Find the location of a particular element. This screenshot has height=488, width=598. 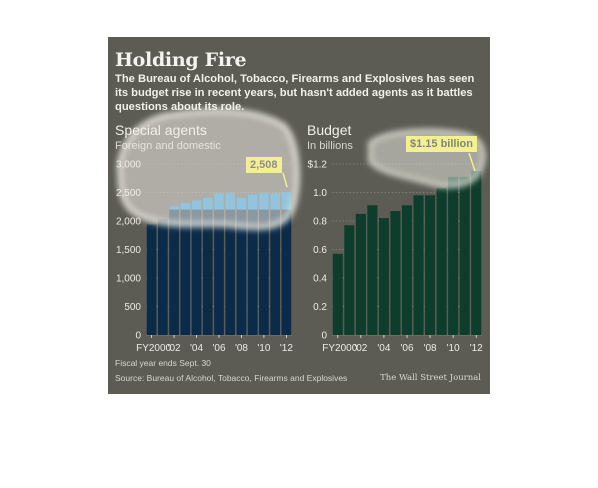

agents-callout: 2,508 is located at coordinates (264, 165).